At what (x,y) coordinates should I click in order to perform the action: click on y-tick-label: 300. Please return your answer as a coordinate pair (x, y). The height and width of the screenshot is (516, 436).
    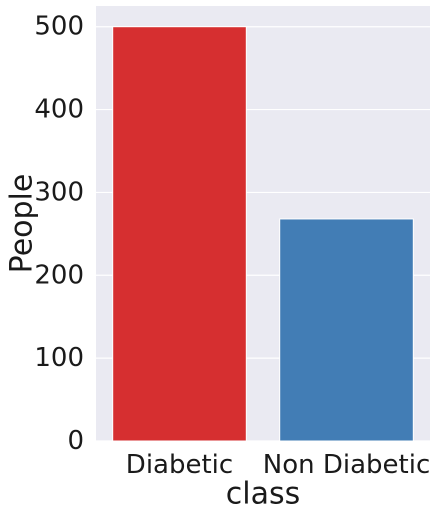
    Looking at the image, I should click on (59, 192).